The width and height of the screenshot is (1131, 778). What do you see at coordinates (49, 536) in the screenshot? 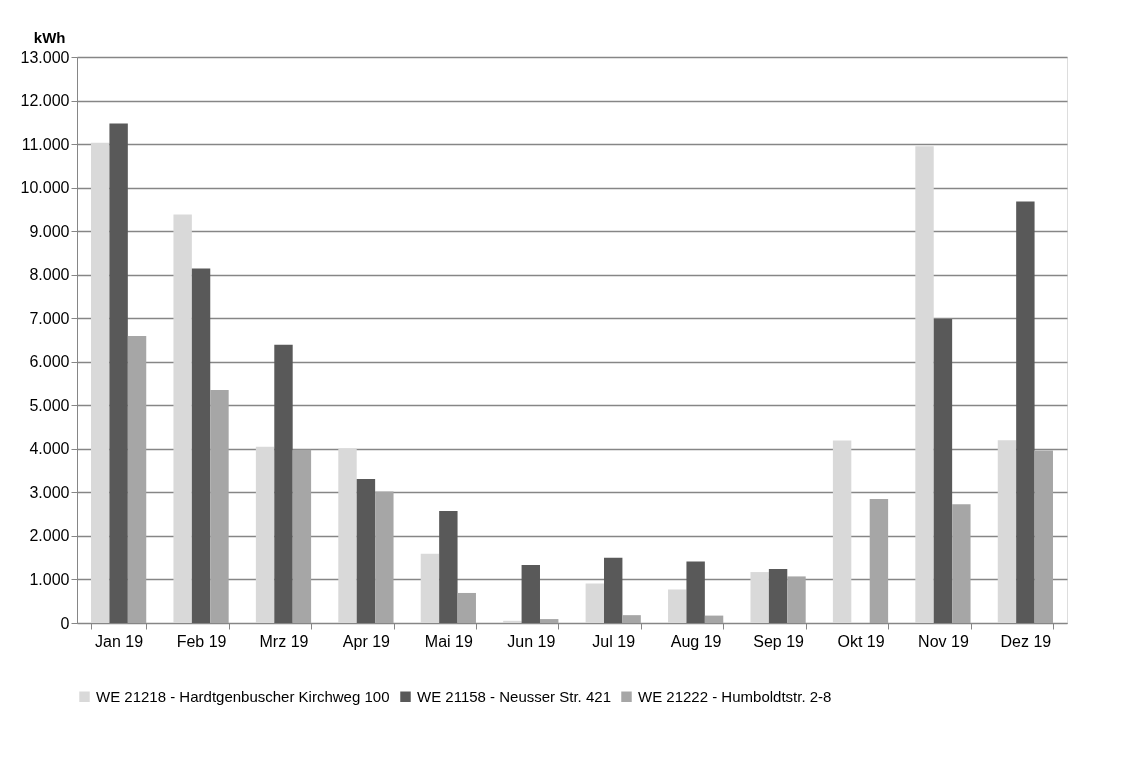
I see `y-tick-label: 2.000` at bounding box center [49, 536].